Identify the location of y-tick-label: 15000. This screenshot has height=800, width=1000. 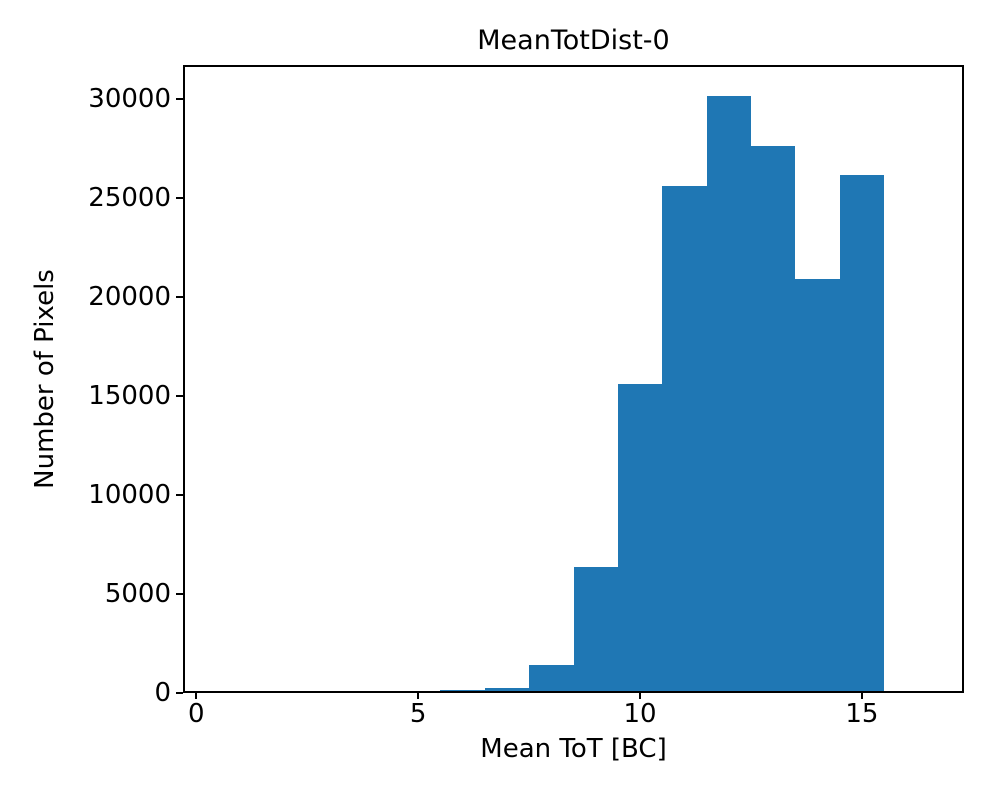
(129, 395).